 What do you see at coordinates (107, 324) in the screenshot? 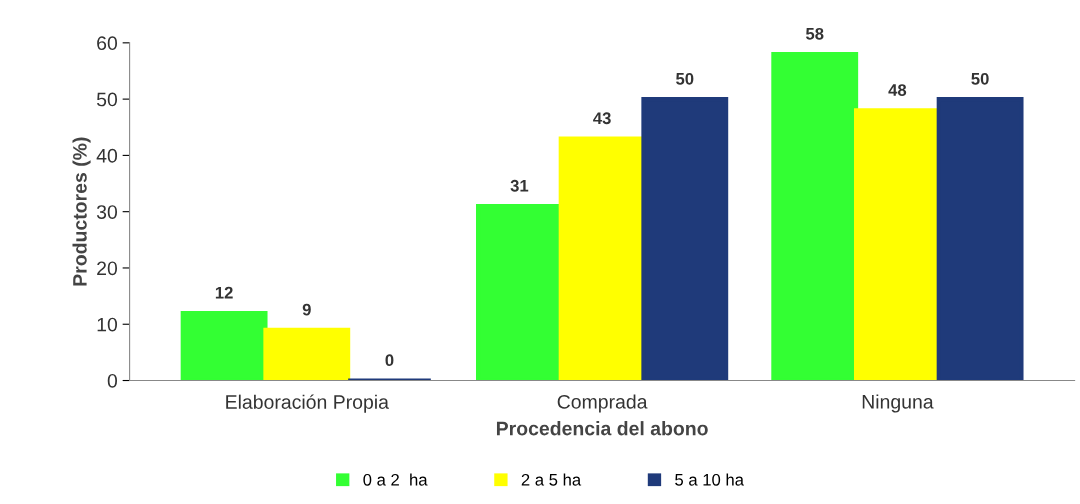
I see `y-tick-label: 10` at bounding box center [107, 324].